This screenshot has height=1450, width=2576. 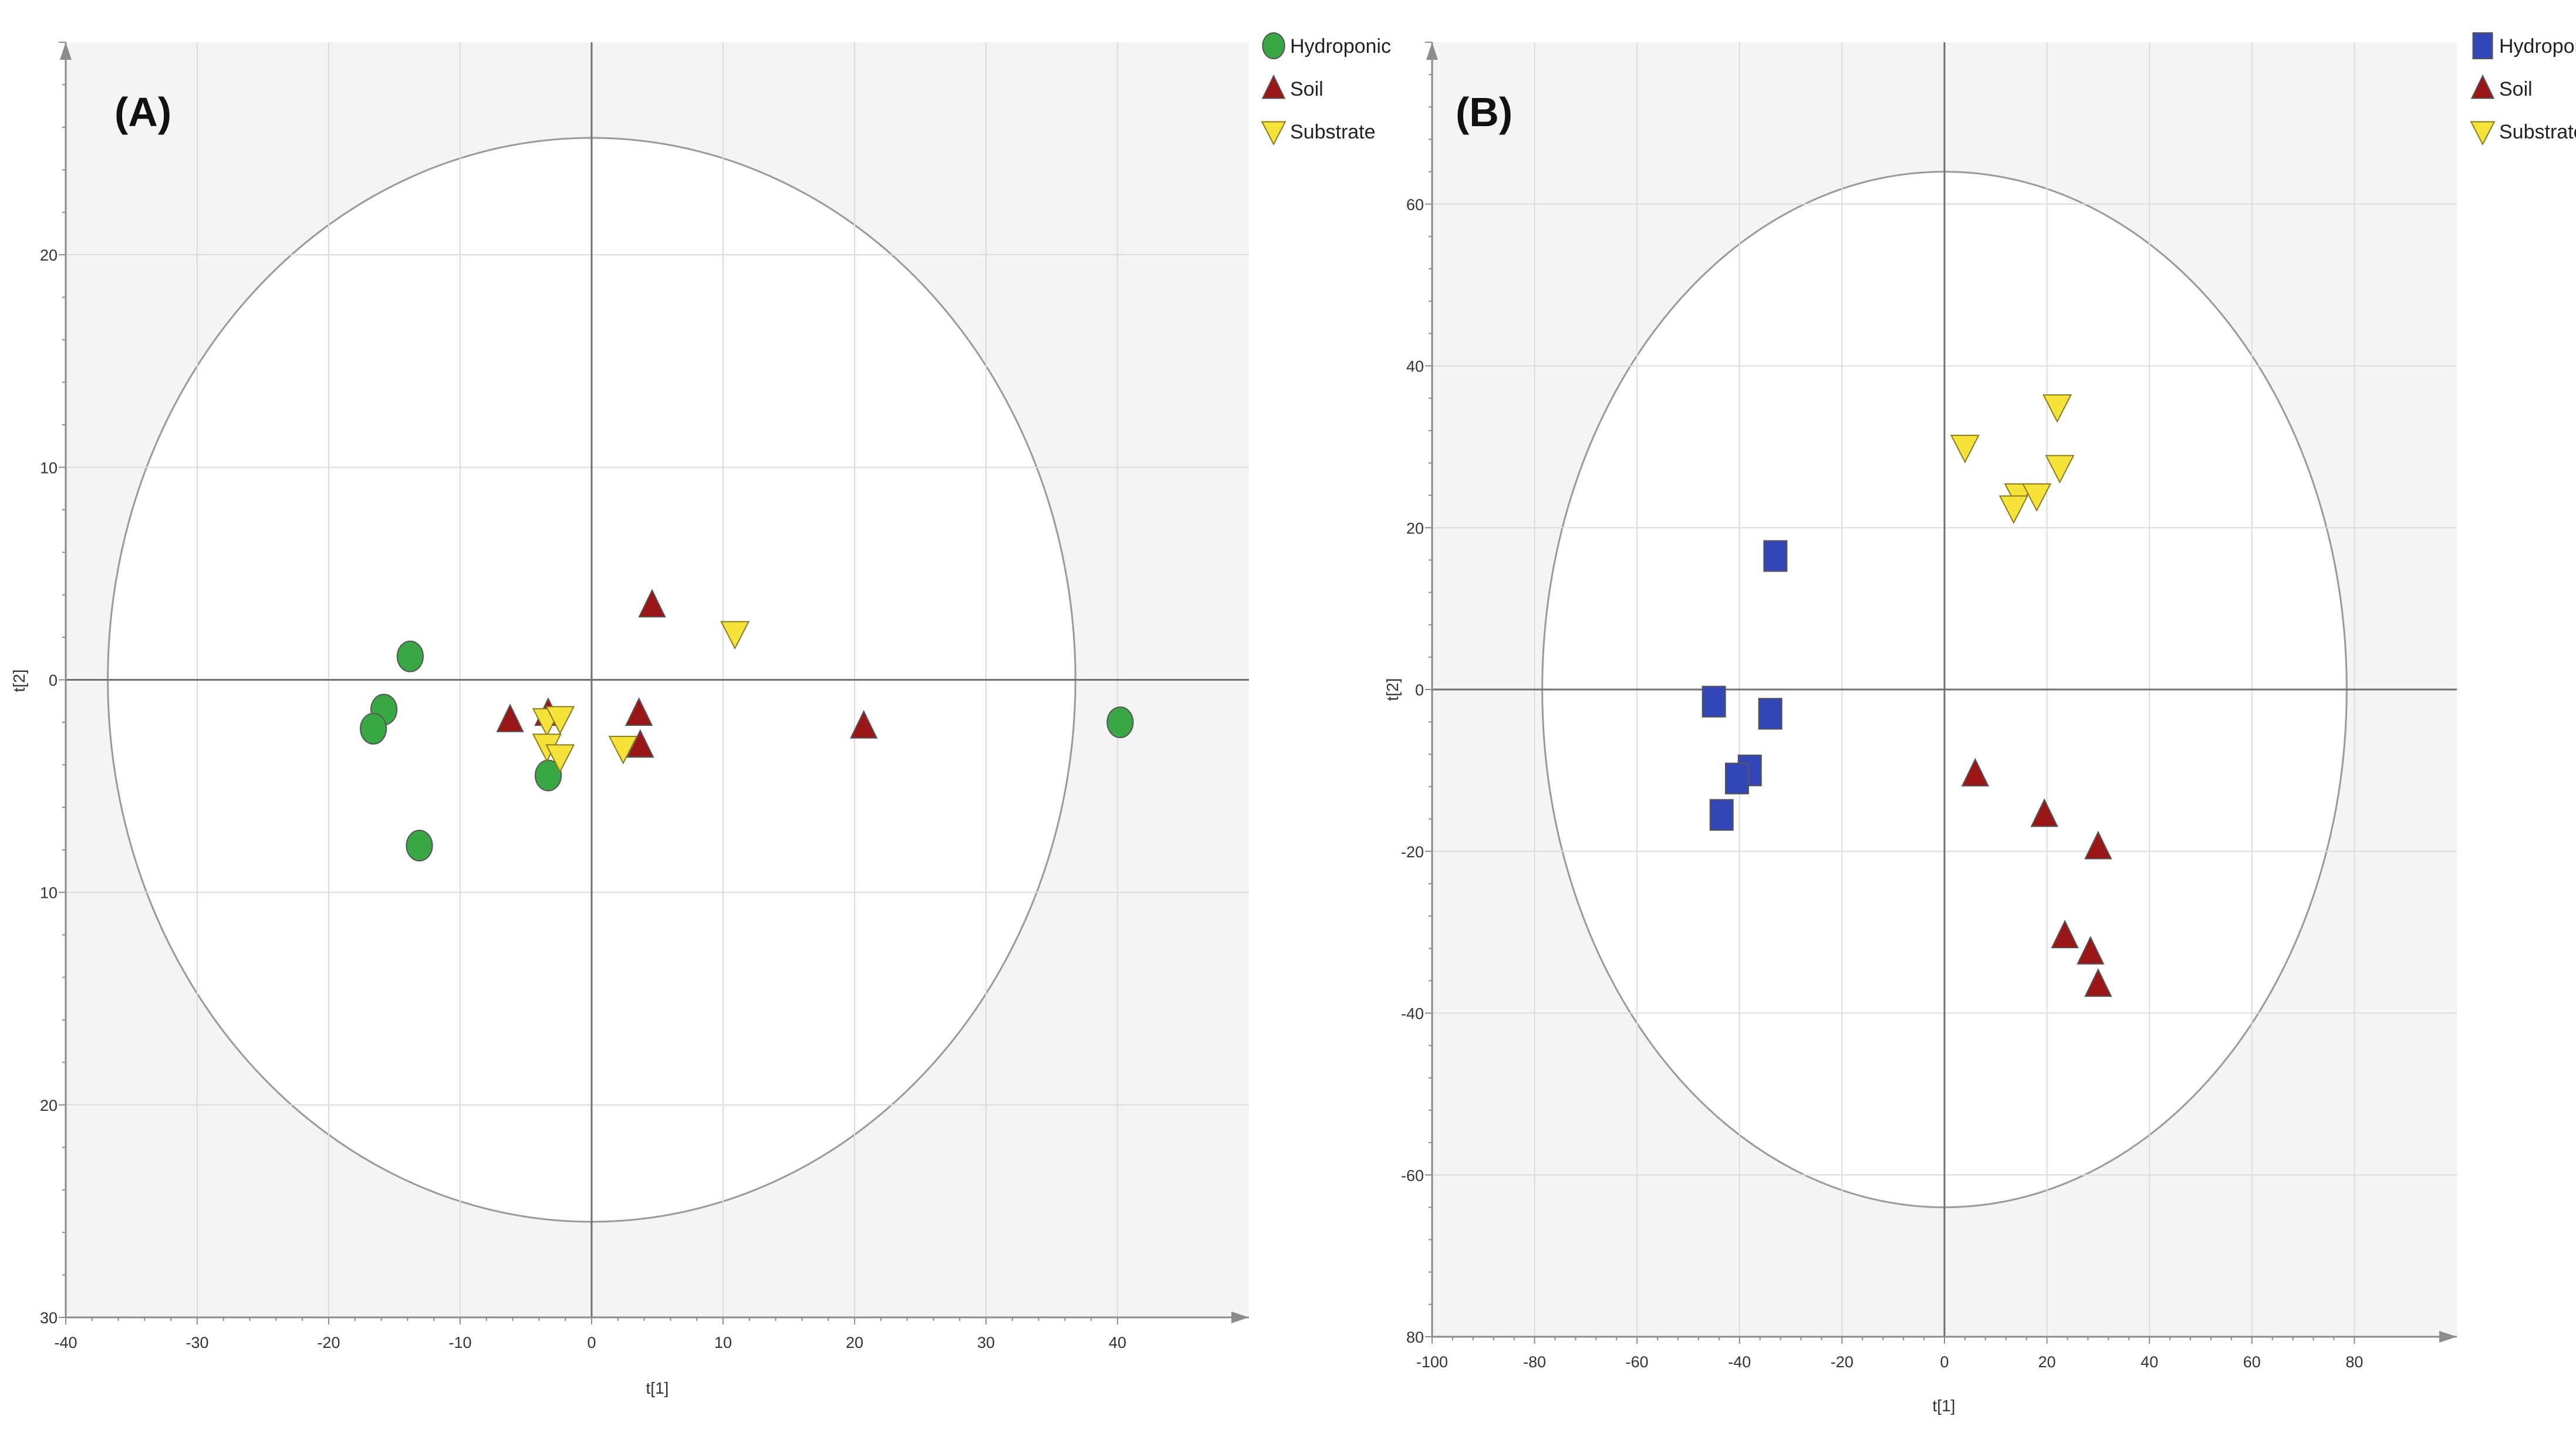 What do you see at coordinates (49, 1318) in the screenshot?
I see `y-tick-label: 30` at bounding box center [49, 1318].